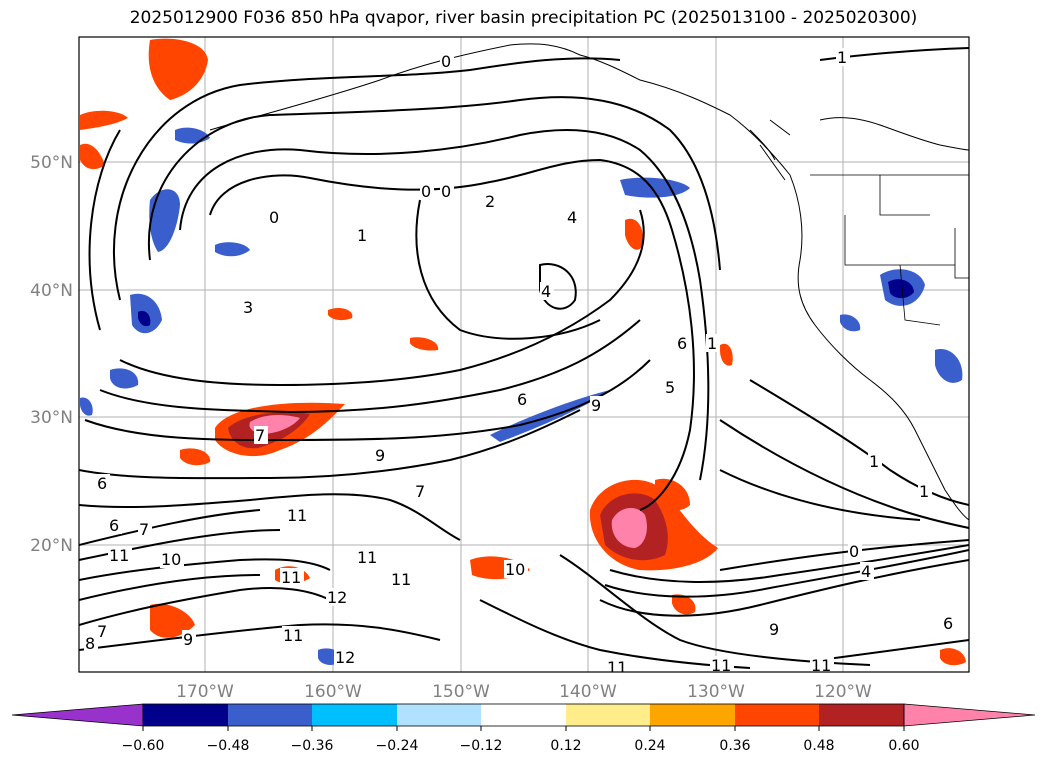 This screenshot has width=1047, height=765. What do you see at coordinates (716, 692) in the screenshot?
I see `lon-label-130w: 130°W` at bounding box center [716, 692].